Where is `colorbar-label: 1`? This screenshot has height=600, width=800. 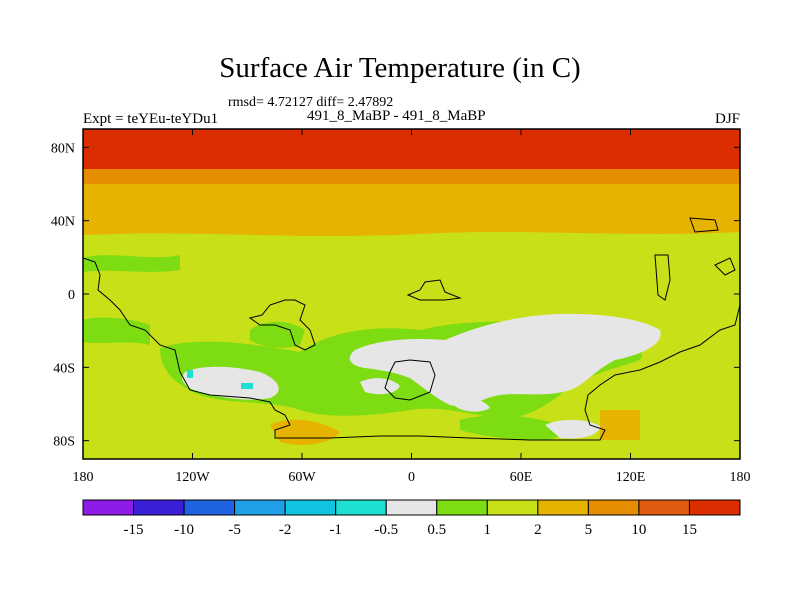
colorbar-label: 1 is located at coordinates (488, 530).